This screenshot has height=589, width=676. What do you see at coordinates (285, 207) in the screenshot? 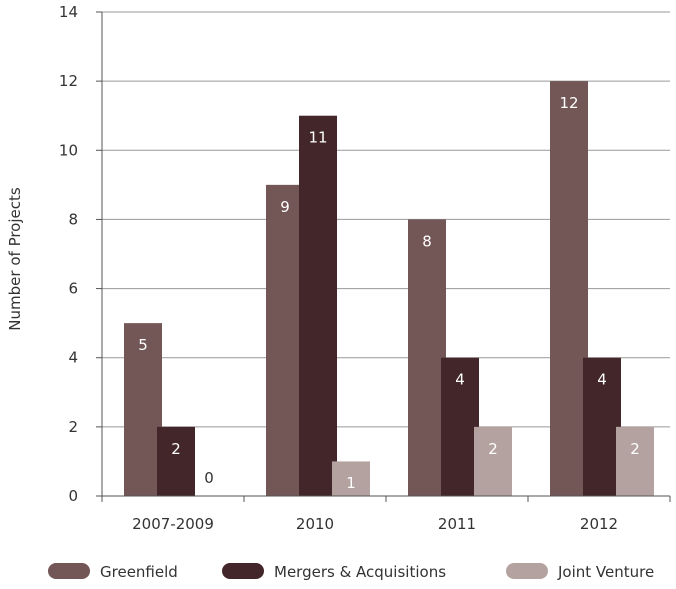
I see `data-label: 9` at bounding box center [285, 207].